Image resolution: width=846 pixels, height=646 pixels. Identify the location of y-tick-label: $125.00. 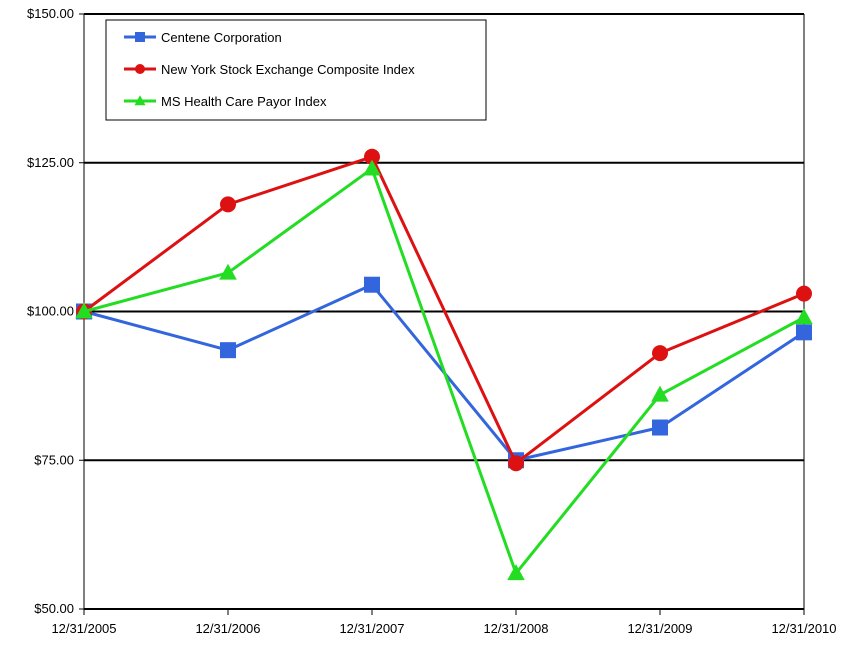
(50, 162).